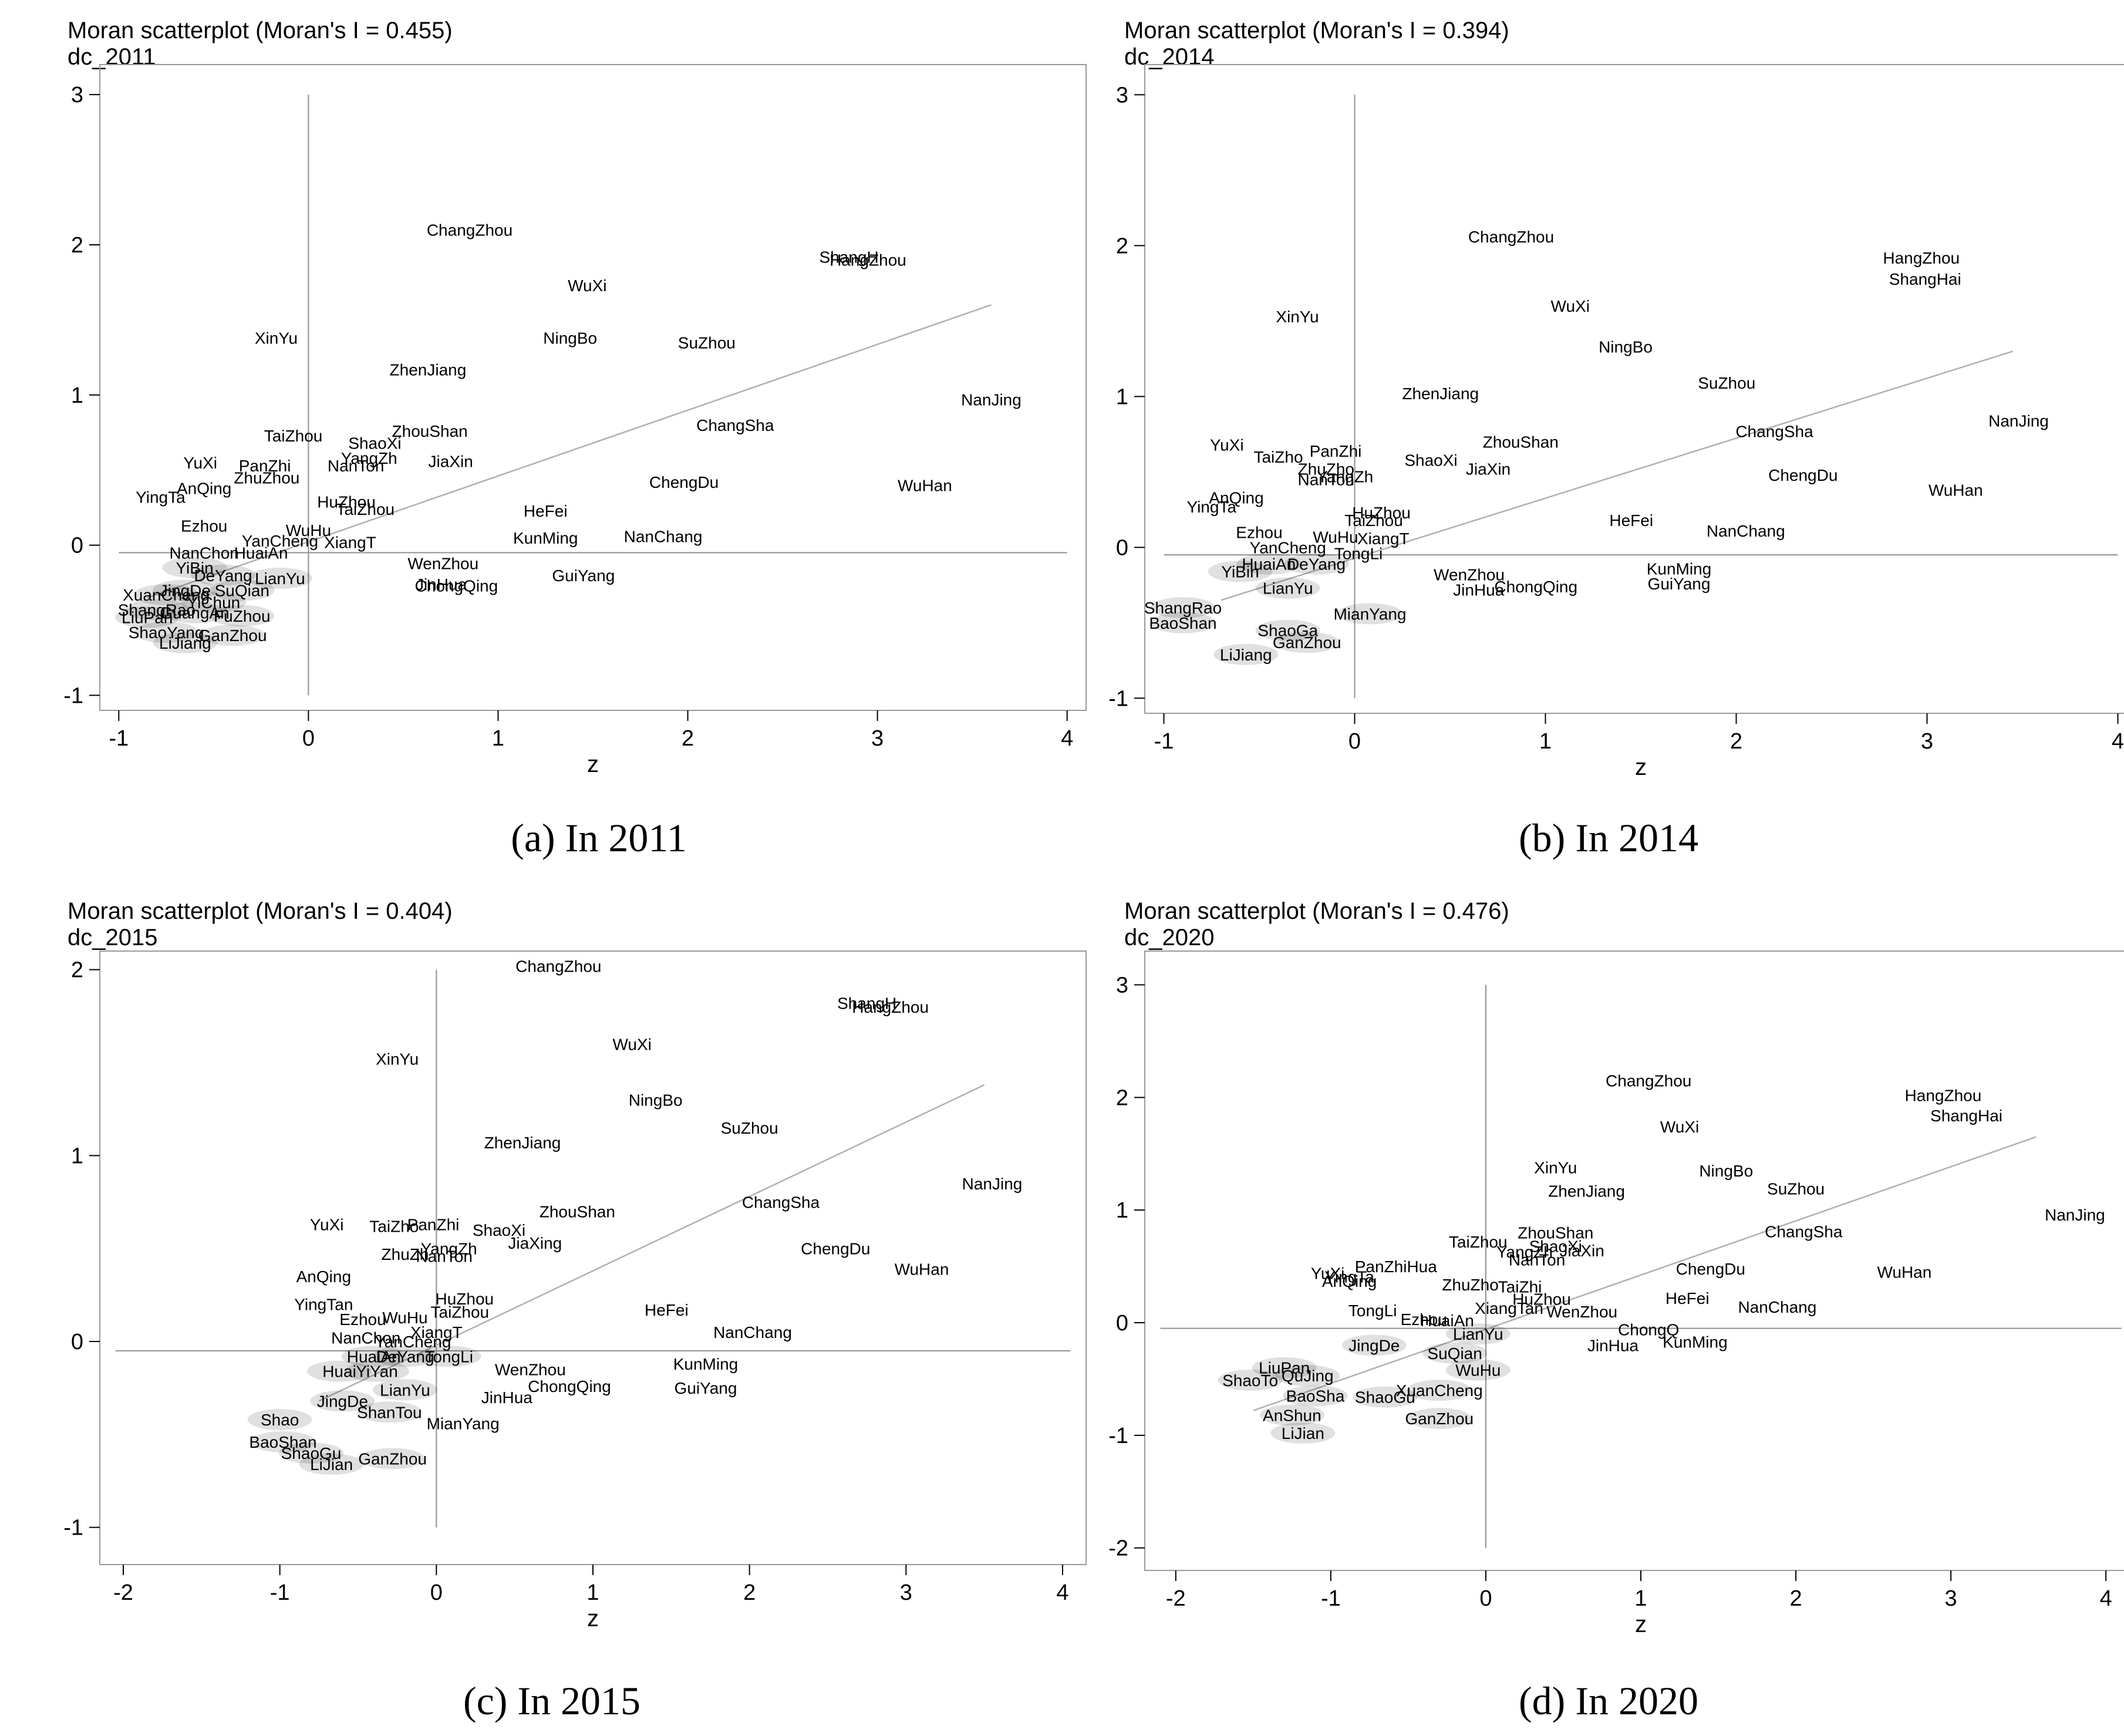 This screenshot has height=1736, width=2124. Describe the element at coordinates (397, 1059) in the screenshot. I see `point-label: XinYu` at that location.